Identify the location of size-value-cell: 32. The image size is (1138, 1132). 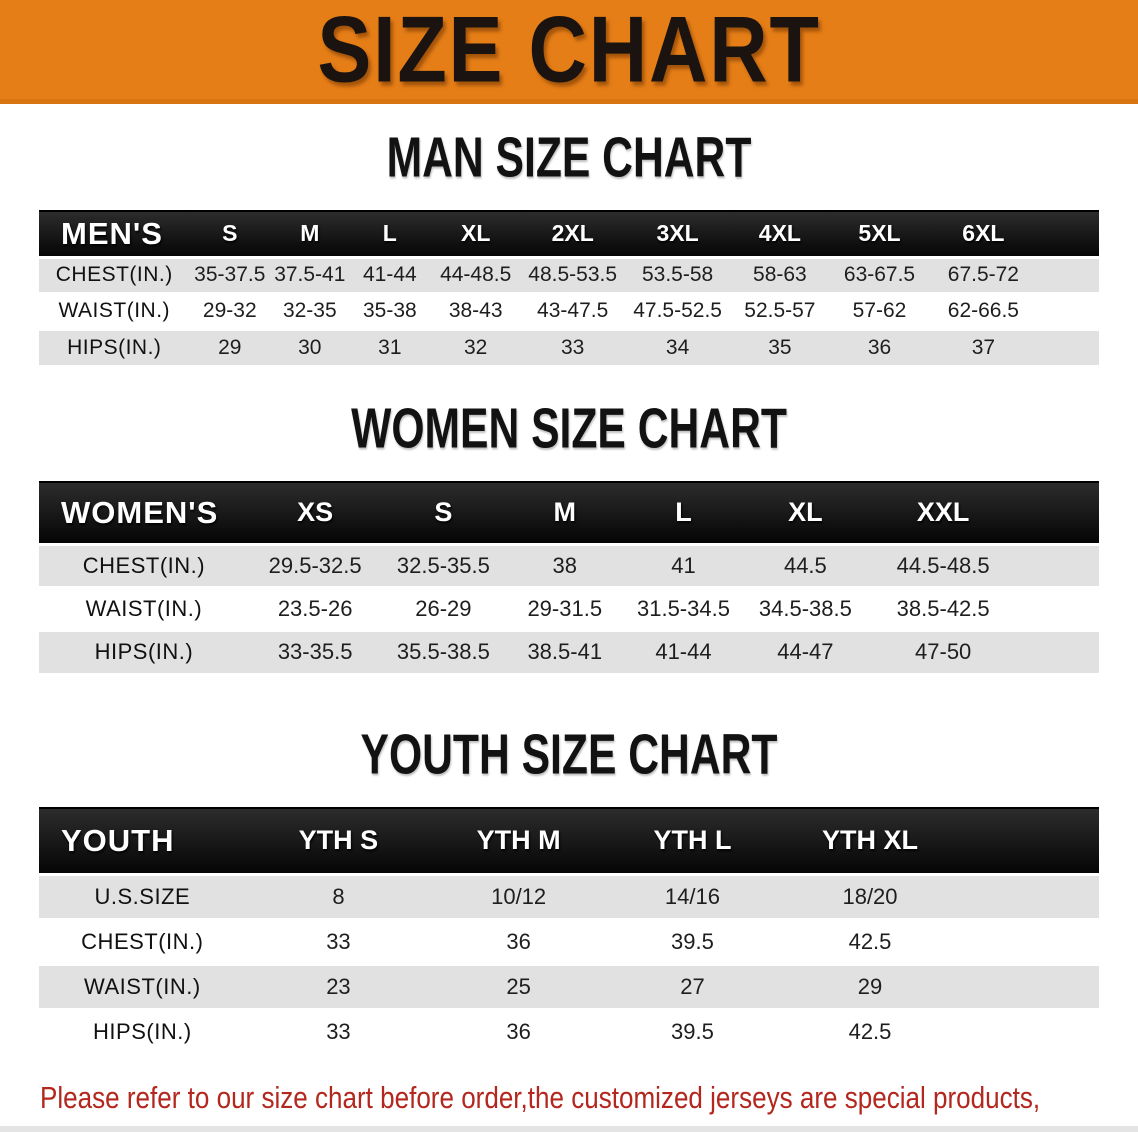
(476, 346).